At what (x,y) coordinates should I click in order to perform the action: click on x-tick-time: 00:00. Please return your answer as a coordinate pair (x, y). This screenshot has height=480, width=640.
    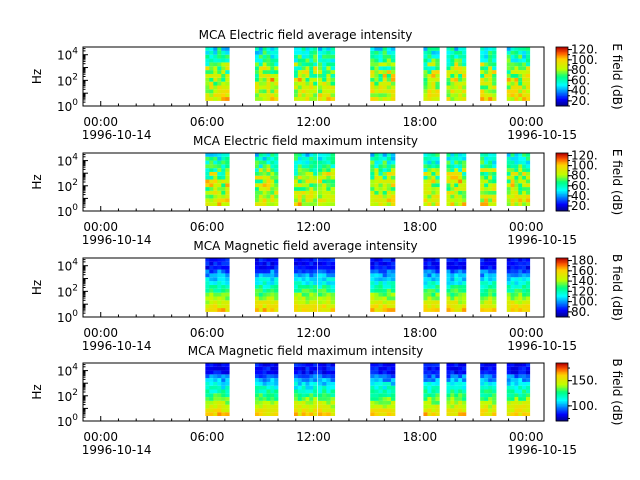
    Looking at the image, I should click on (526, 122).